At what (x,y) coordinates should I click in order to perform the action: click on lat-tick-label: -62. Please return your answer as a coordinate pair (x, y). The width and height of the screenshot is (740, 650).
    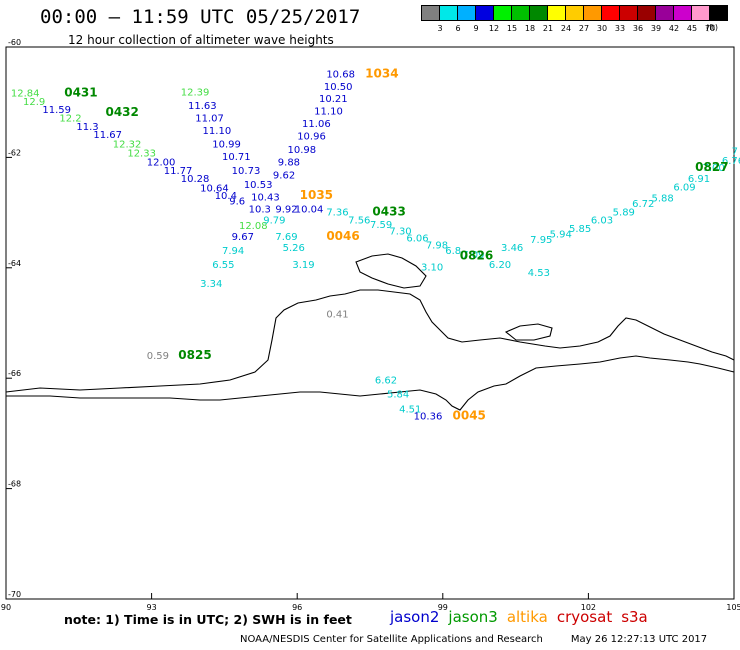
    Looking at the image, I should click on (14, 152).